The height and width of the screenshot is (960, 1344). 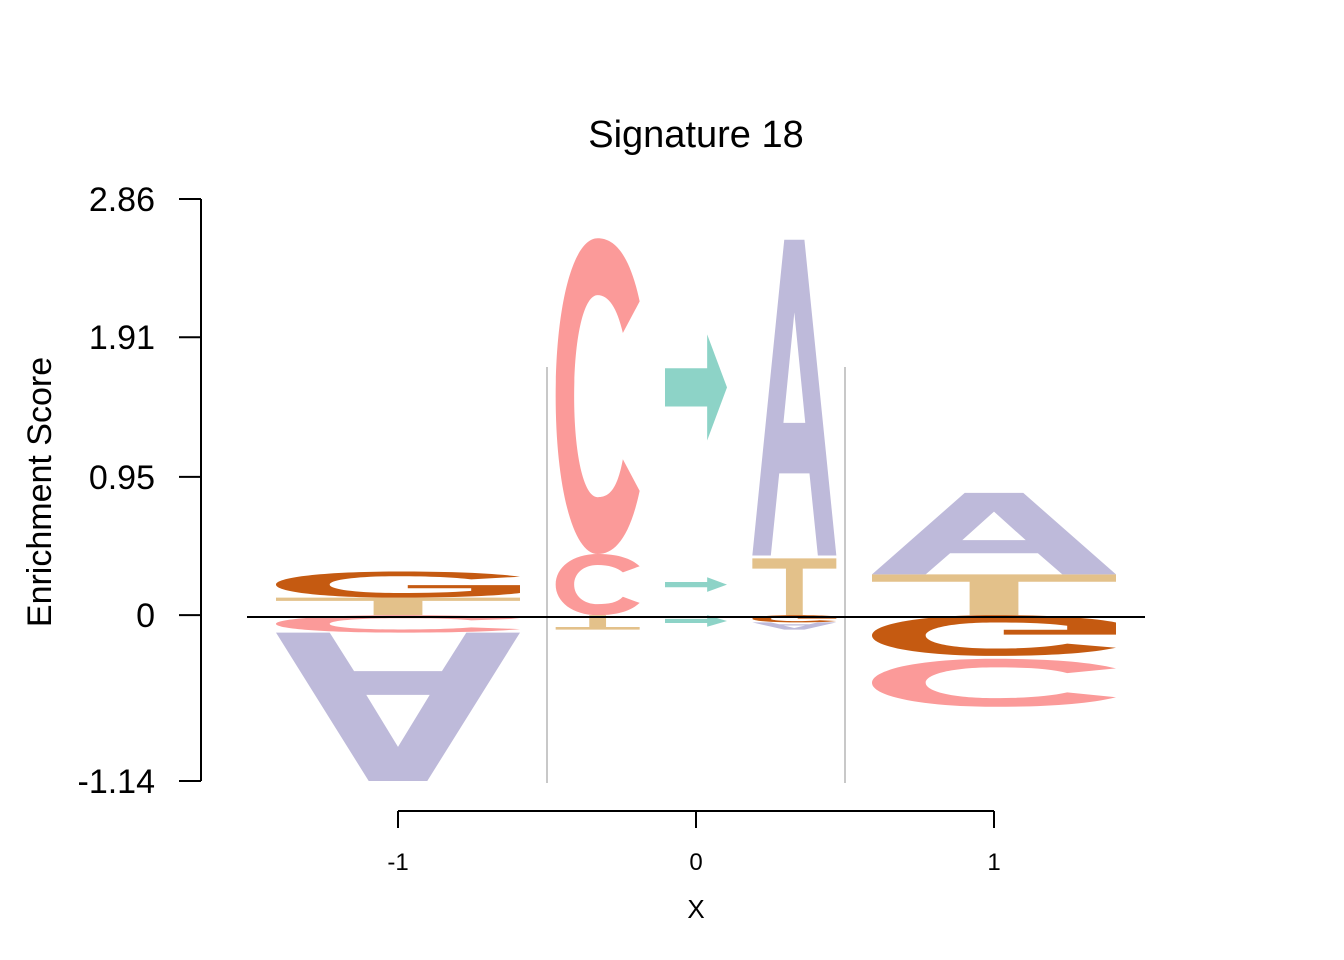 What do you see at coordinates (145, 616) in the screenshot?
I see `y-tick-label: 0` at bounding box center [145, 616].